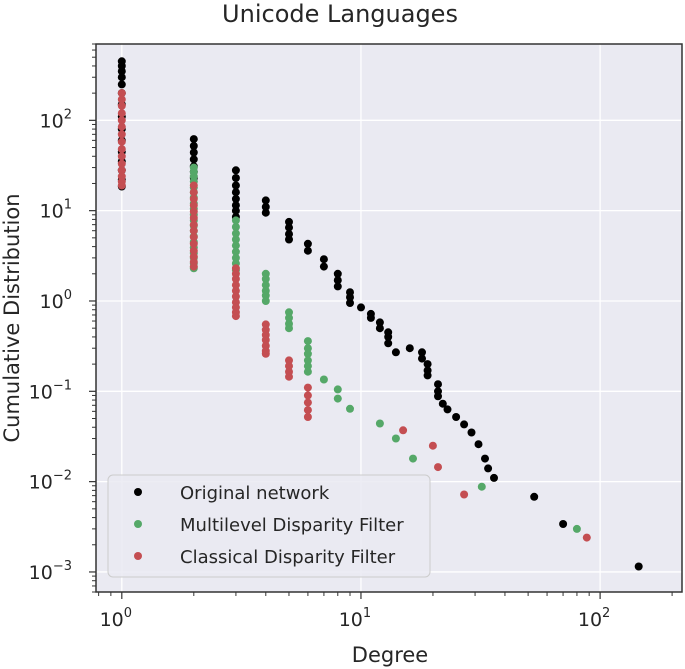  Describe the element at coordinates (56, 300) in the screenshot. I see `y-tick-label: 10⁰` at that location.